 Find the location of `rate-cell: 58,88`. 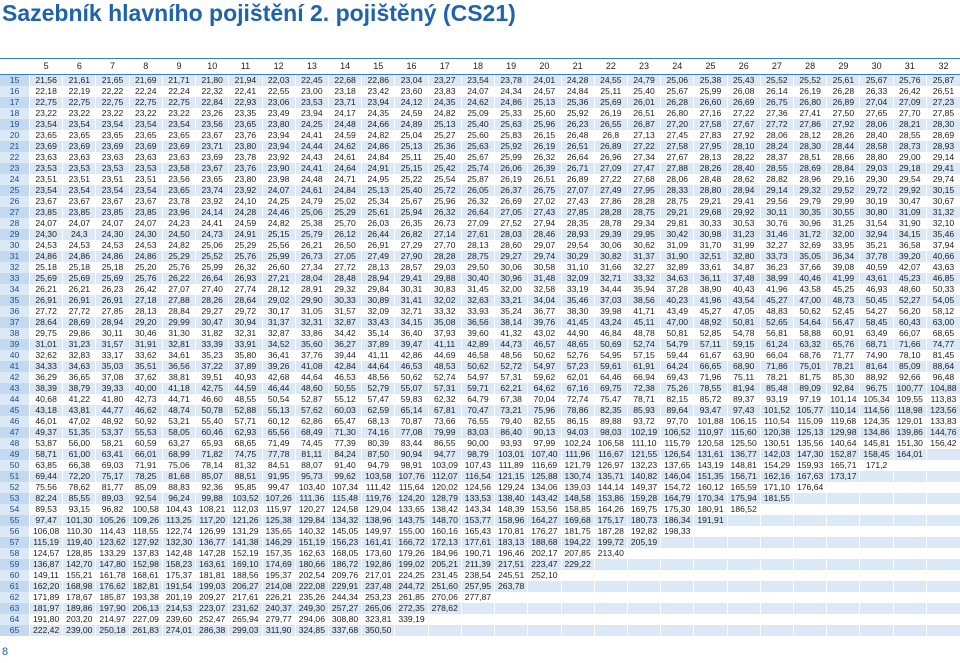

rate-cell: 58,88 is located at coordinates (810, 333).